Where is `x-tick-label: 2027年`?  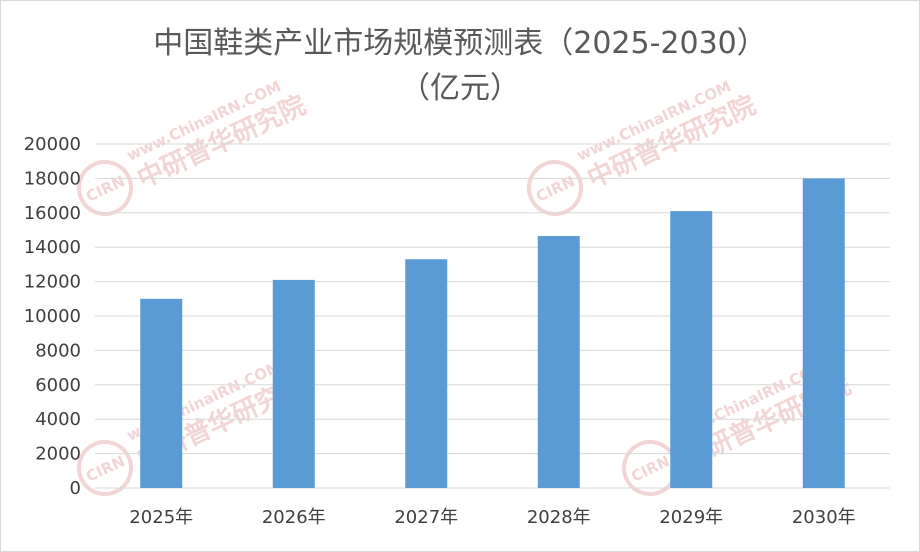
x-tick-label: 2027年 is located at coordinates (426, 517).